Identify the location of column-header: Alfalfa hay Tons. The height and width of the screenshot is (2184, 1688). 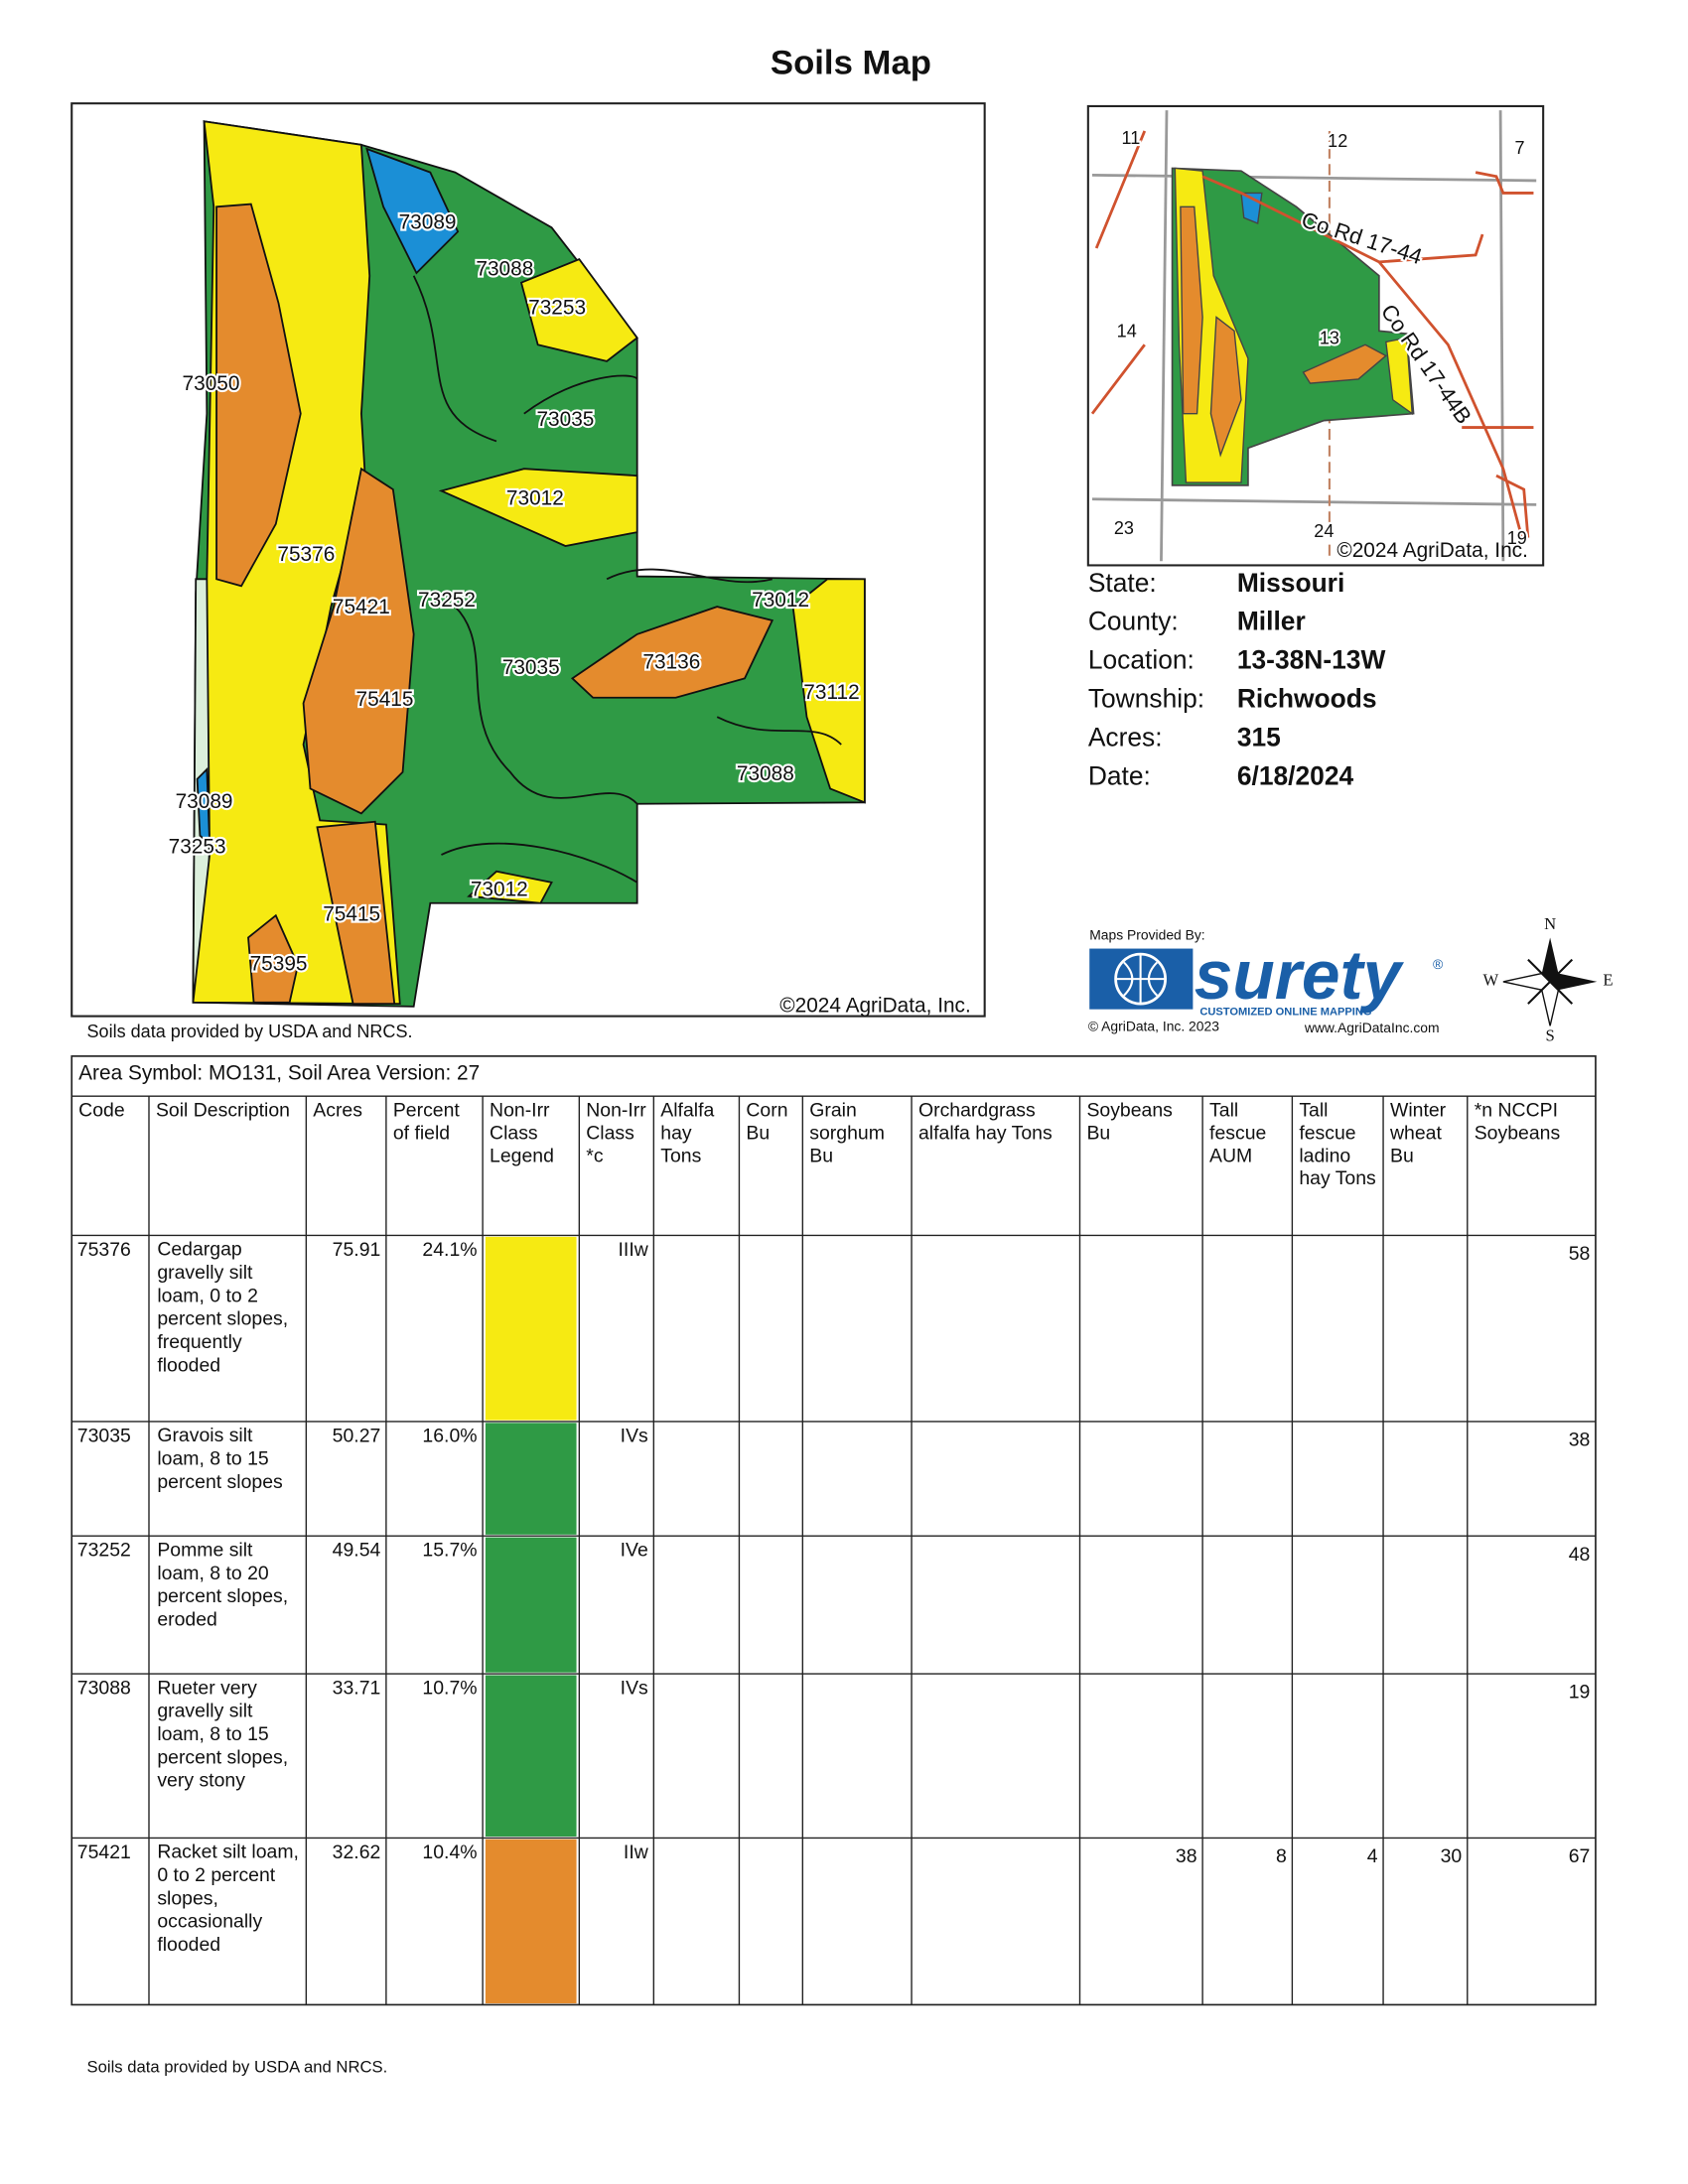
(687, 1133).